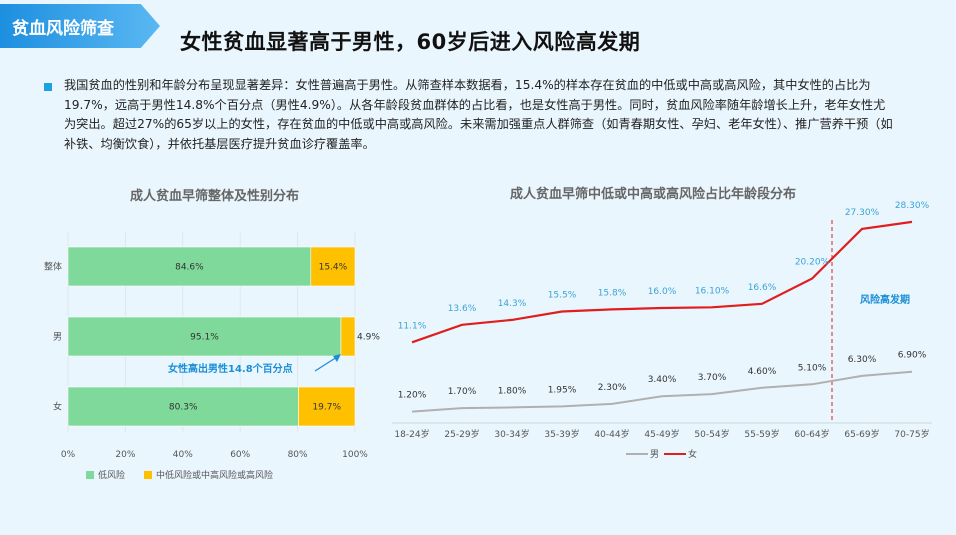  What do you see at coordinates (912, 356) in the screenshot?
I see `male-data-label: 6.90%` at bounding box center [912, 356].